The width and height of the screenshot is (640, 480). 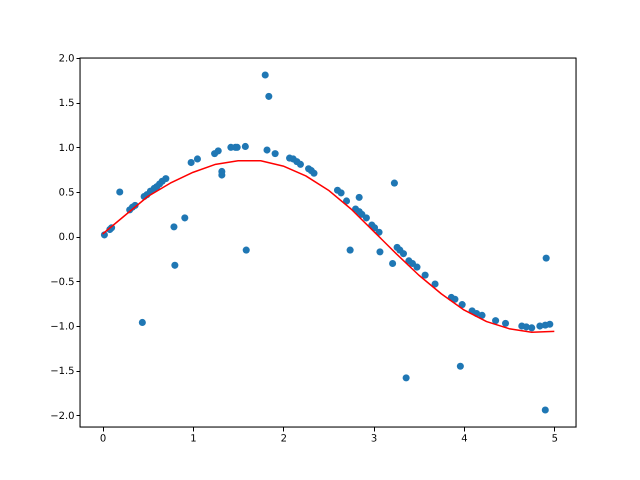 I want to click on y-tick-label: 1.5, so click(x=66, y=104).